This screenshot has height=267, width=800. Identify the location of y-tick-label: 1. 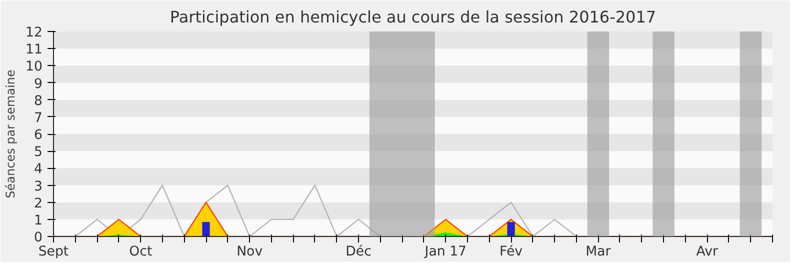
(38, 220).